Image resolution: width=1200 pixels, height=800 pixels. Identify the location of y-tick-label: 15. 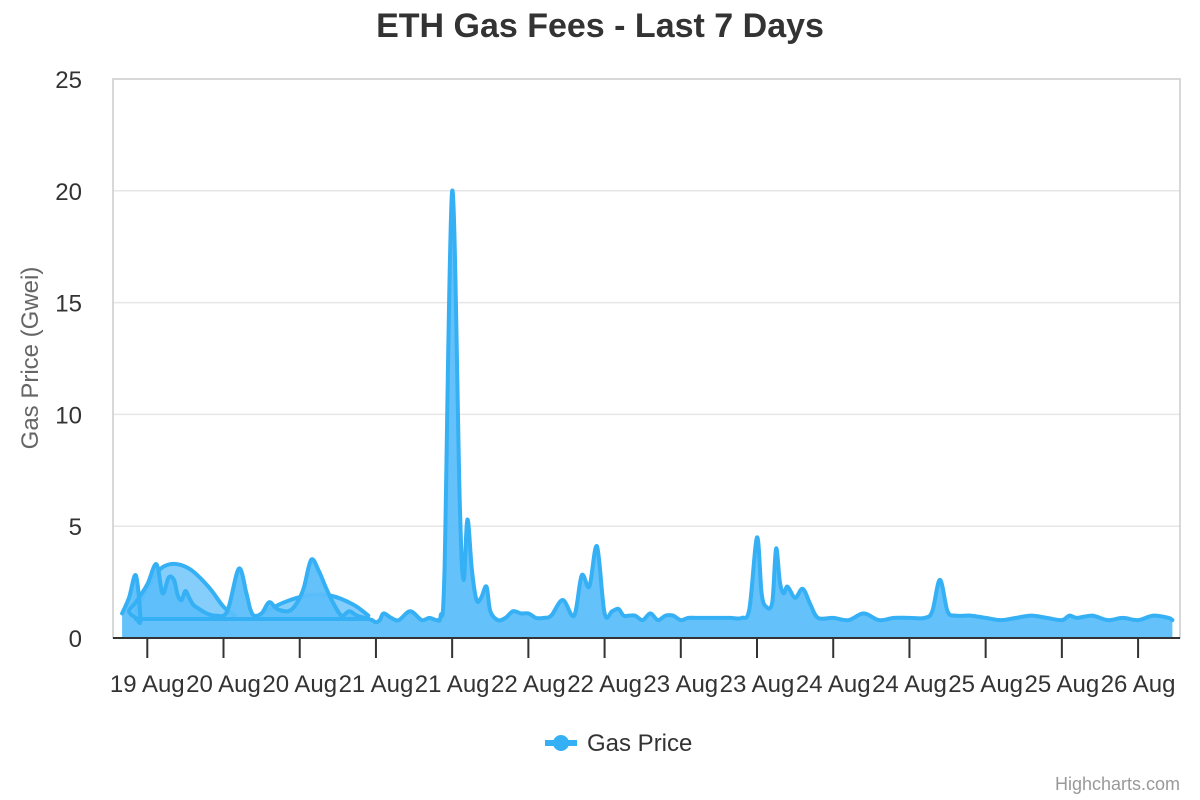
(68, 304).